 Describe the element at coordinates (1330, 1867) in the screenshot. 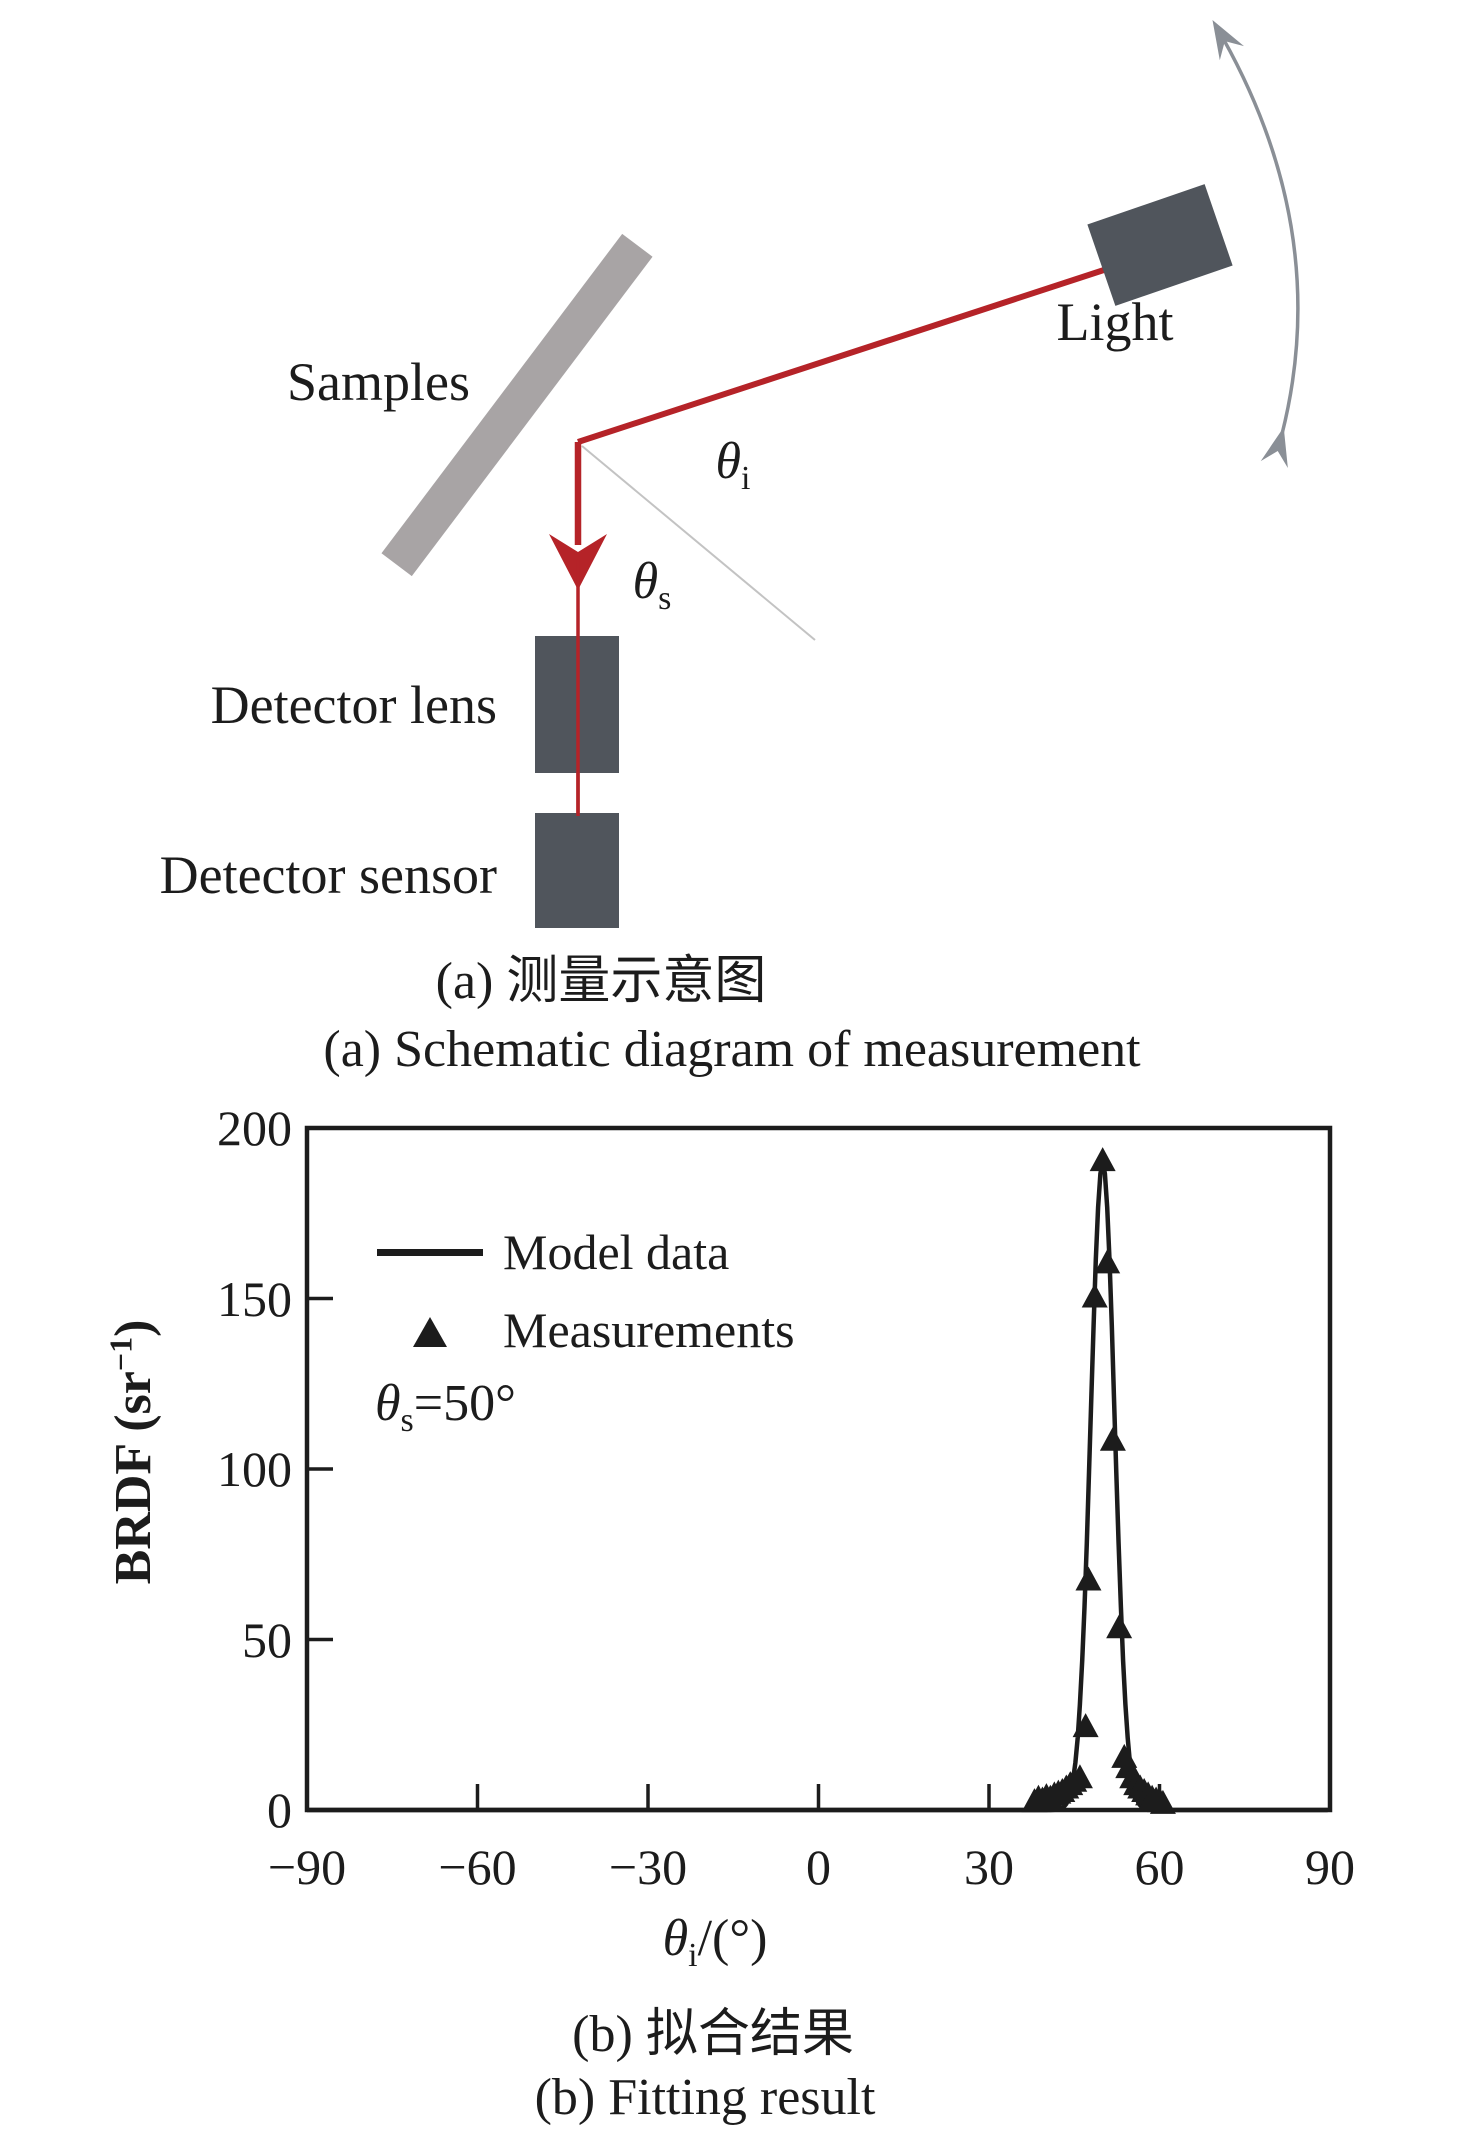

I see `x-tick-label: 90` at that location.